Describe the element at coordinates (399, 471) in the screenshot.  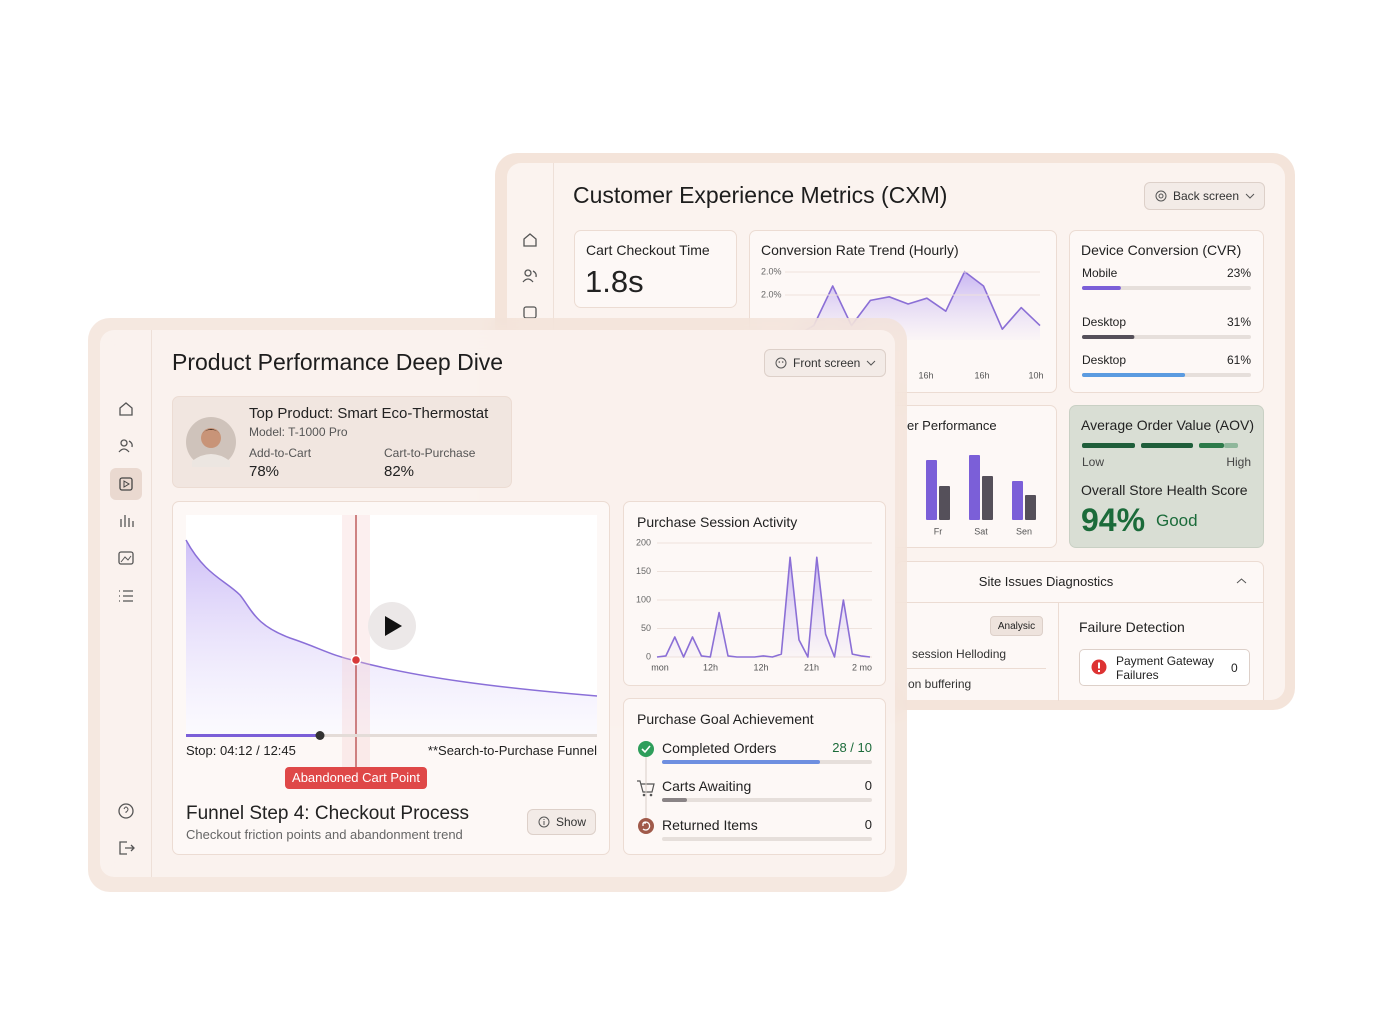
I see `stat-value: 82%` at that location.